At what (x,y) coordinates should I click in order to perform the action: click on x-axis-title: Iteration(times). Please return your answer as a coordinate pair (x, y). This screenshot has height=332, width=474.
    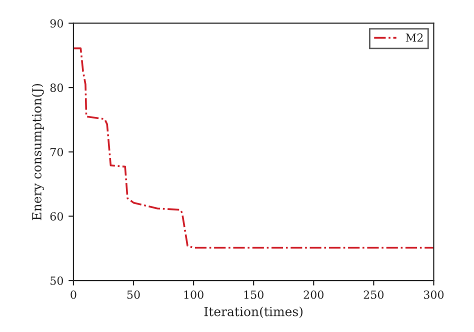
    Looking at the image, I should click on (253, 312).